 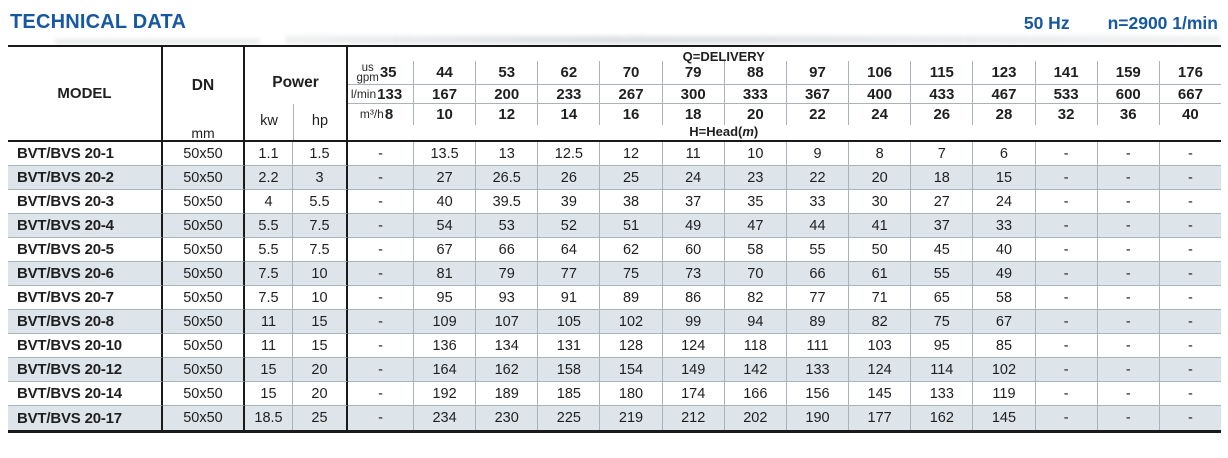 What do you see at coordinates (380, 94) in the screenshot?
I see `delivery-unit-cell: l/min 133` at bounding box center [380, 94].